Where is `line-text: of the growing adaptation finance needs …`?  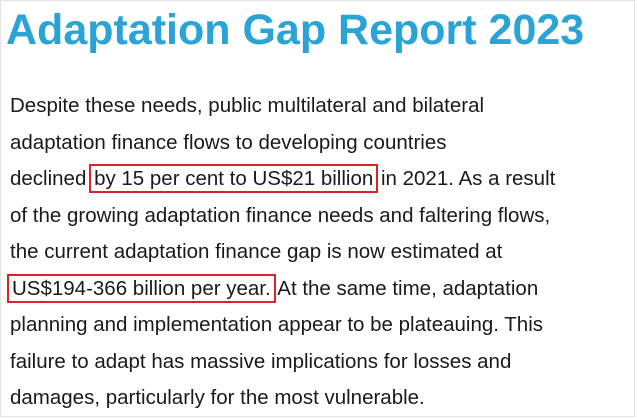 line-text: of the growing adaptation finance needs … is located at coordinates (280, 215).